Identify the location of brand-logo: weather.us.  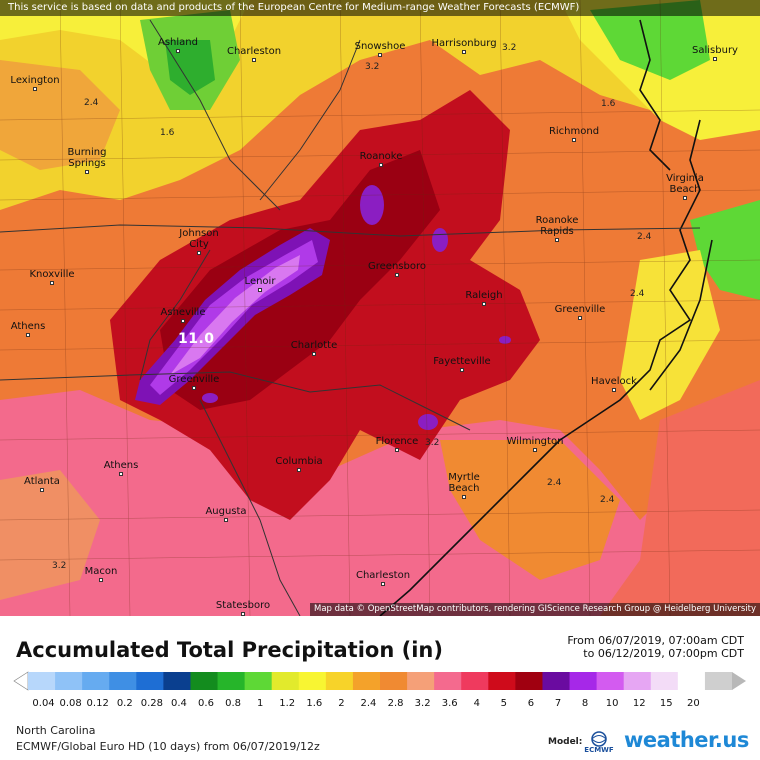
(686, 740).